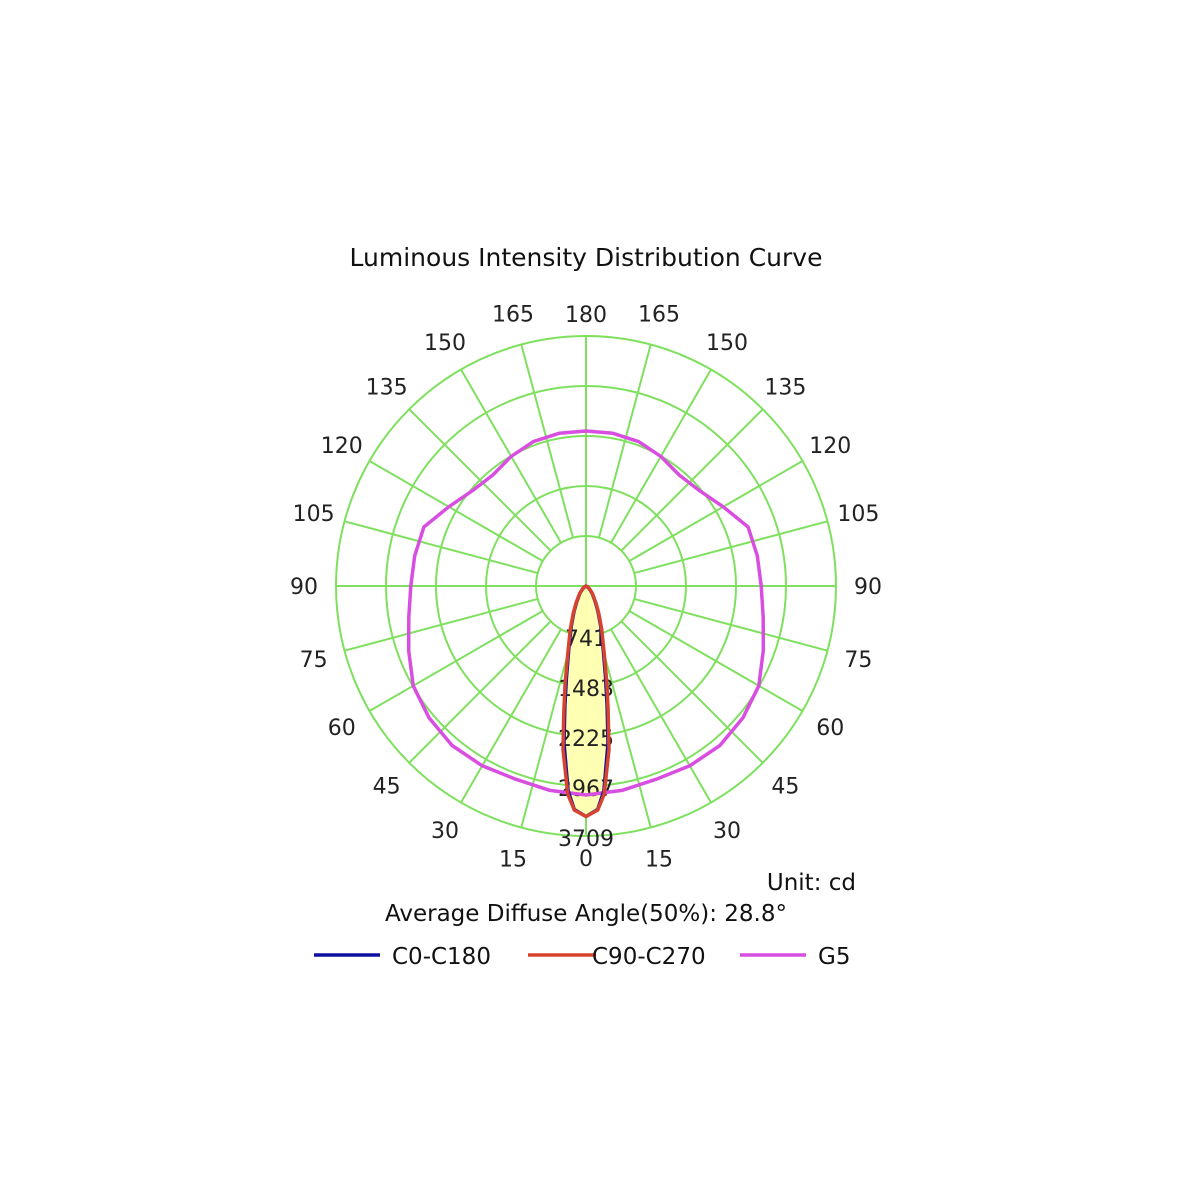 The image size is (1200, 1200). I want to click on angle-tick-label: 0, so click(586, 859).